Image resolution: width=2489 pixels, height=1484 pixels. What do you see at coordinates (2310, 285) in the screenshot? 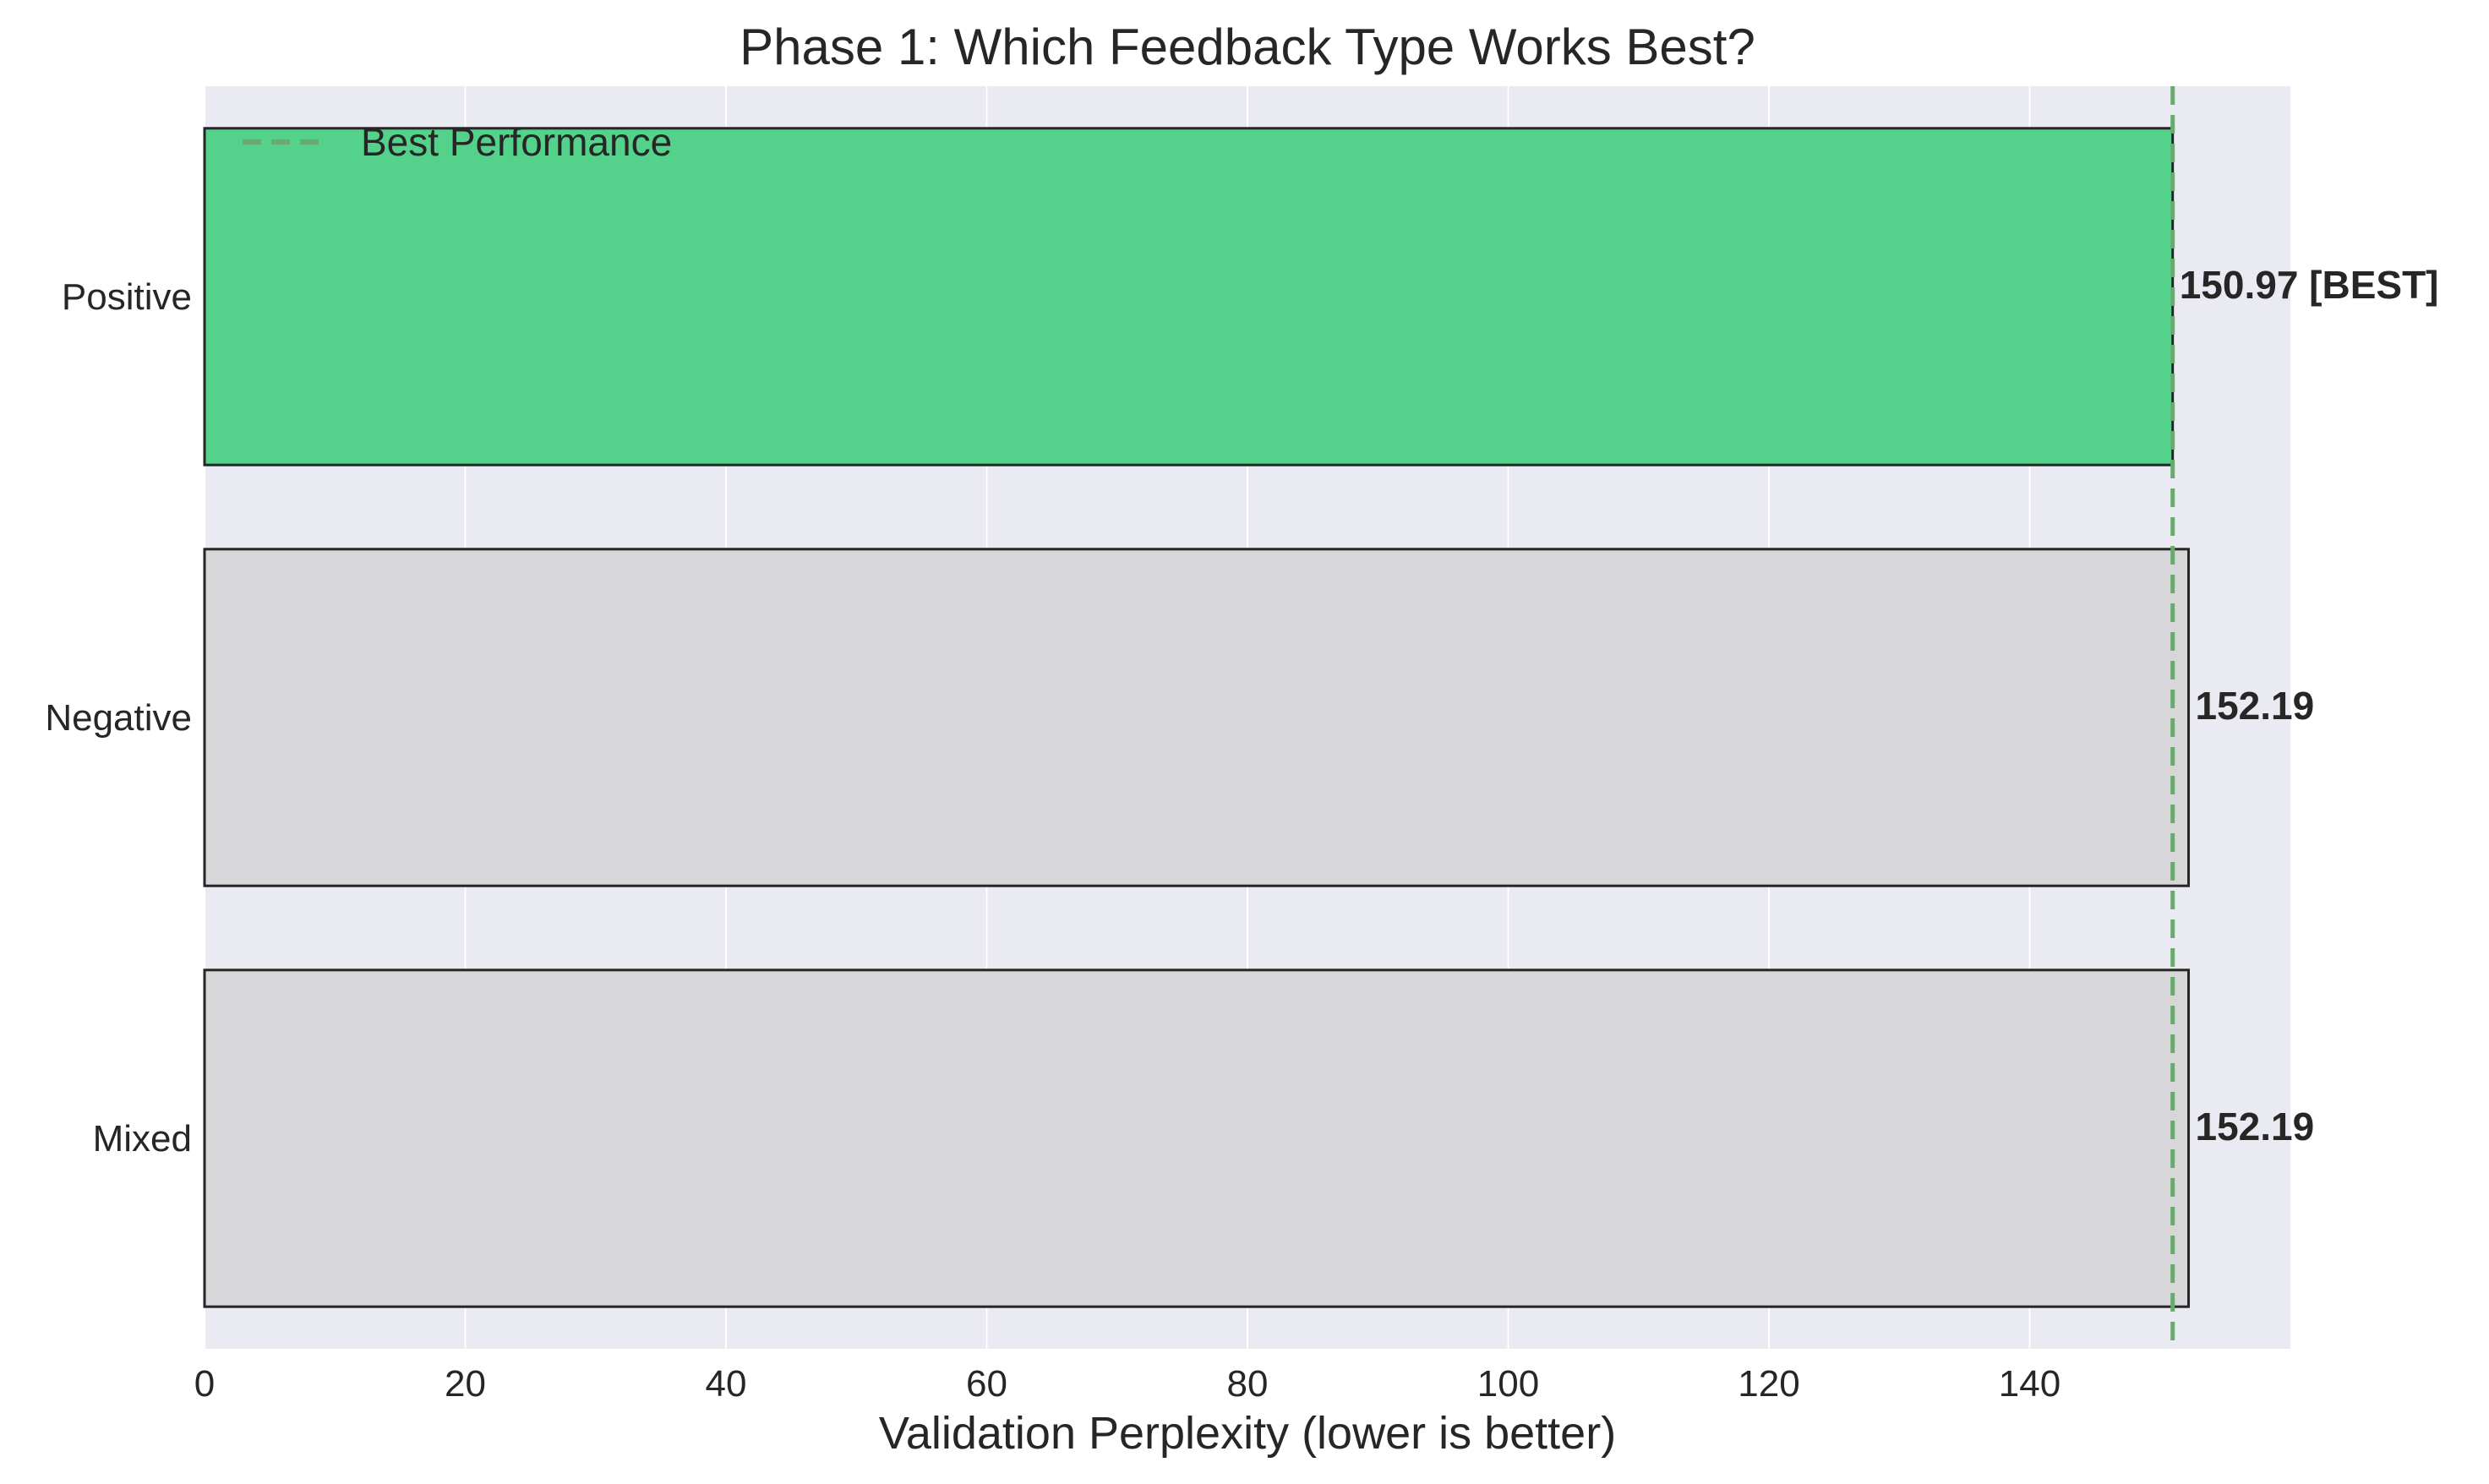
I see `value-label: 150.97 [BEST]` at bounding box center [2310, 285].